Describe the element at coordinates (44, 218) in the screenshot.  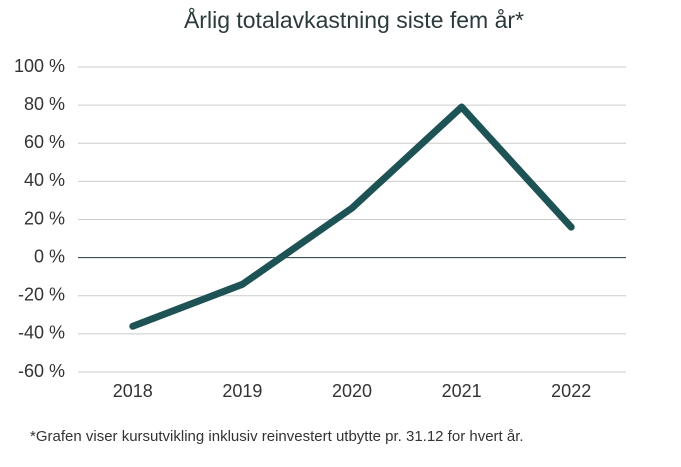
I see `y-tick-label: 20 %` at that location.